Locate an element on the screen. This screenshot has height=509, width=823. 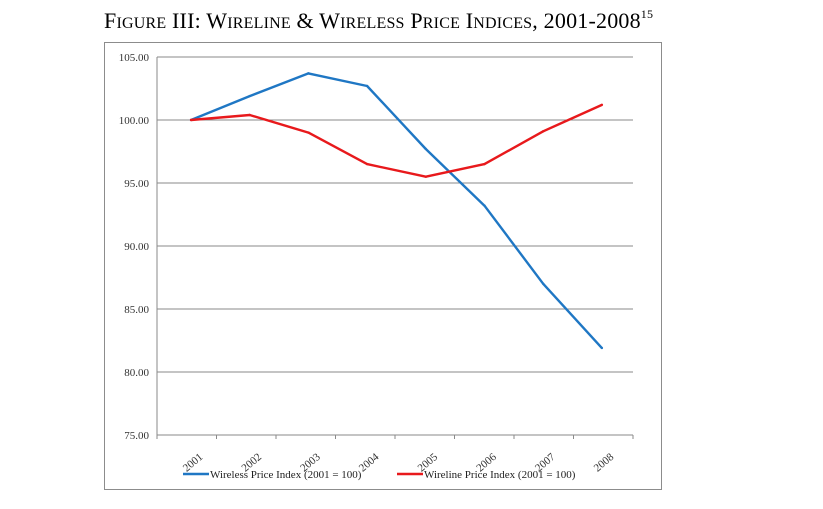
y-tick-label: 100.00 is located at coordinates (134, 121).